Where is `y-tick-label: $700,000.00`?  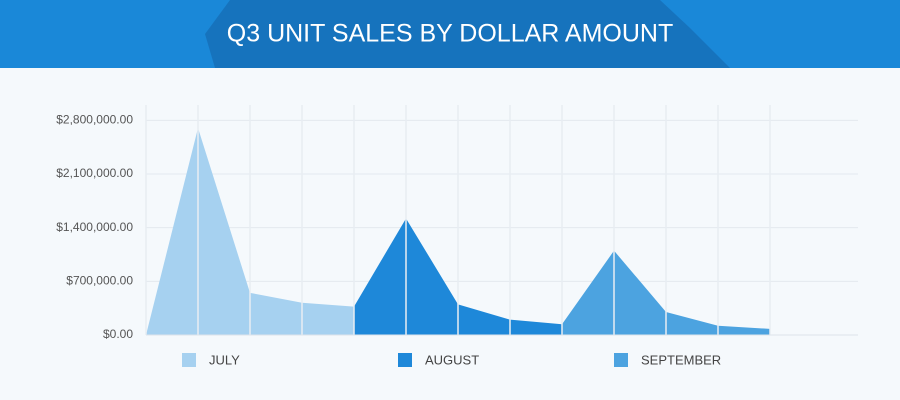 y-tick-label: $700,000.00 is located at coordinates (99, 281).